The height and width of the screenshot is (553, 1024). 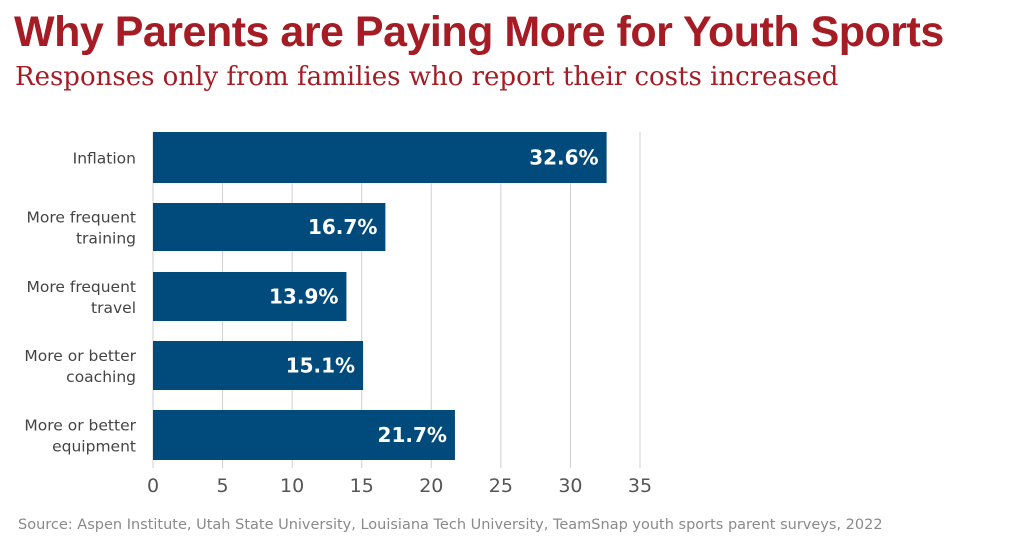 What do you see at coordinates (94, 447) in the screenshot?
I see `category-label: equipment` at bounding box center [94, 447].